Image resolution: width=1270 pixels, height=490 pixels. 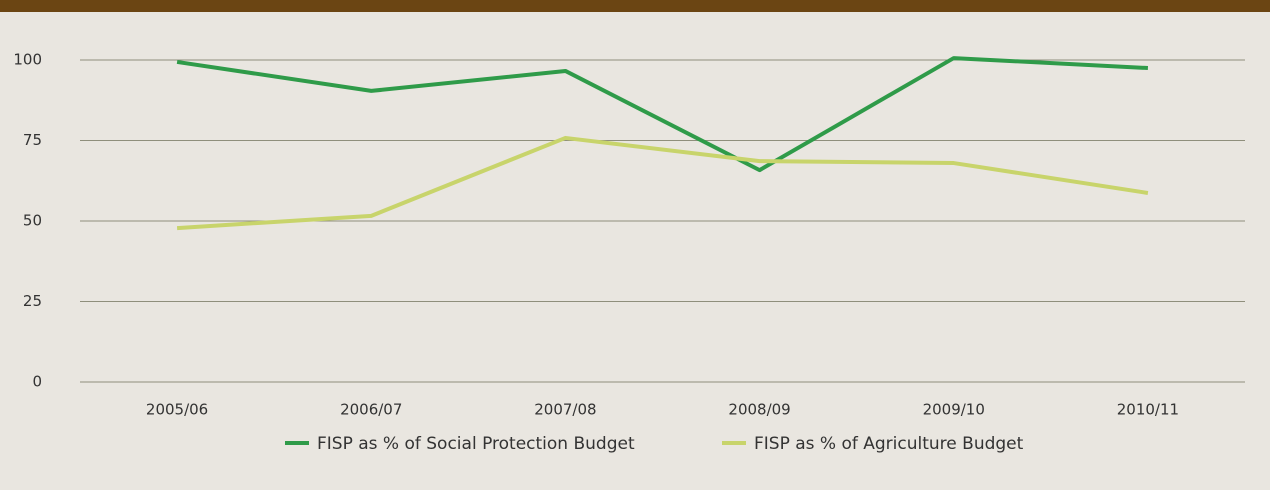 I want to click on legend-label: FISP as % of Social Protection Budget, so click(x=476, y=444).